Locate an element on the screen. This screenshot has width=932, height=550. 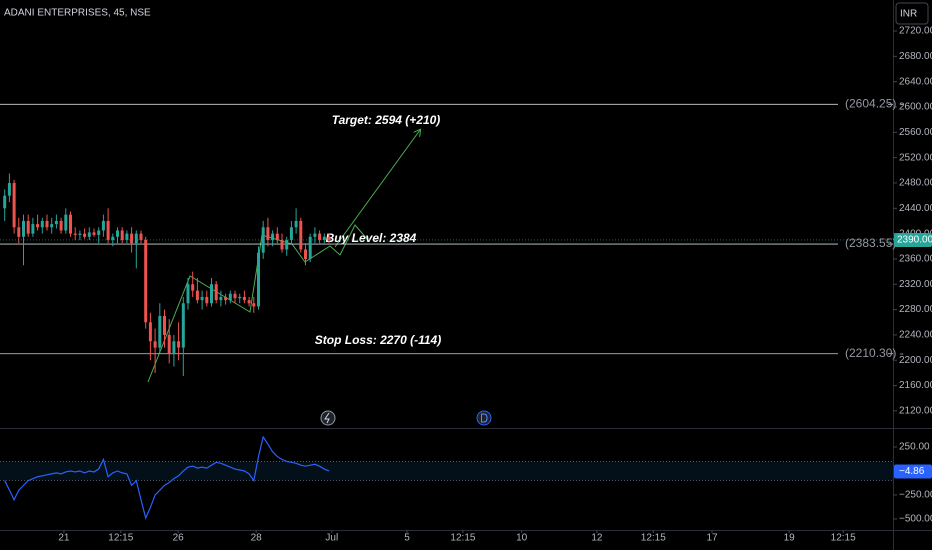
y-tick-label: 2240.00 is located at coordinates (915, 335).